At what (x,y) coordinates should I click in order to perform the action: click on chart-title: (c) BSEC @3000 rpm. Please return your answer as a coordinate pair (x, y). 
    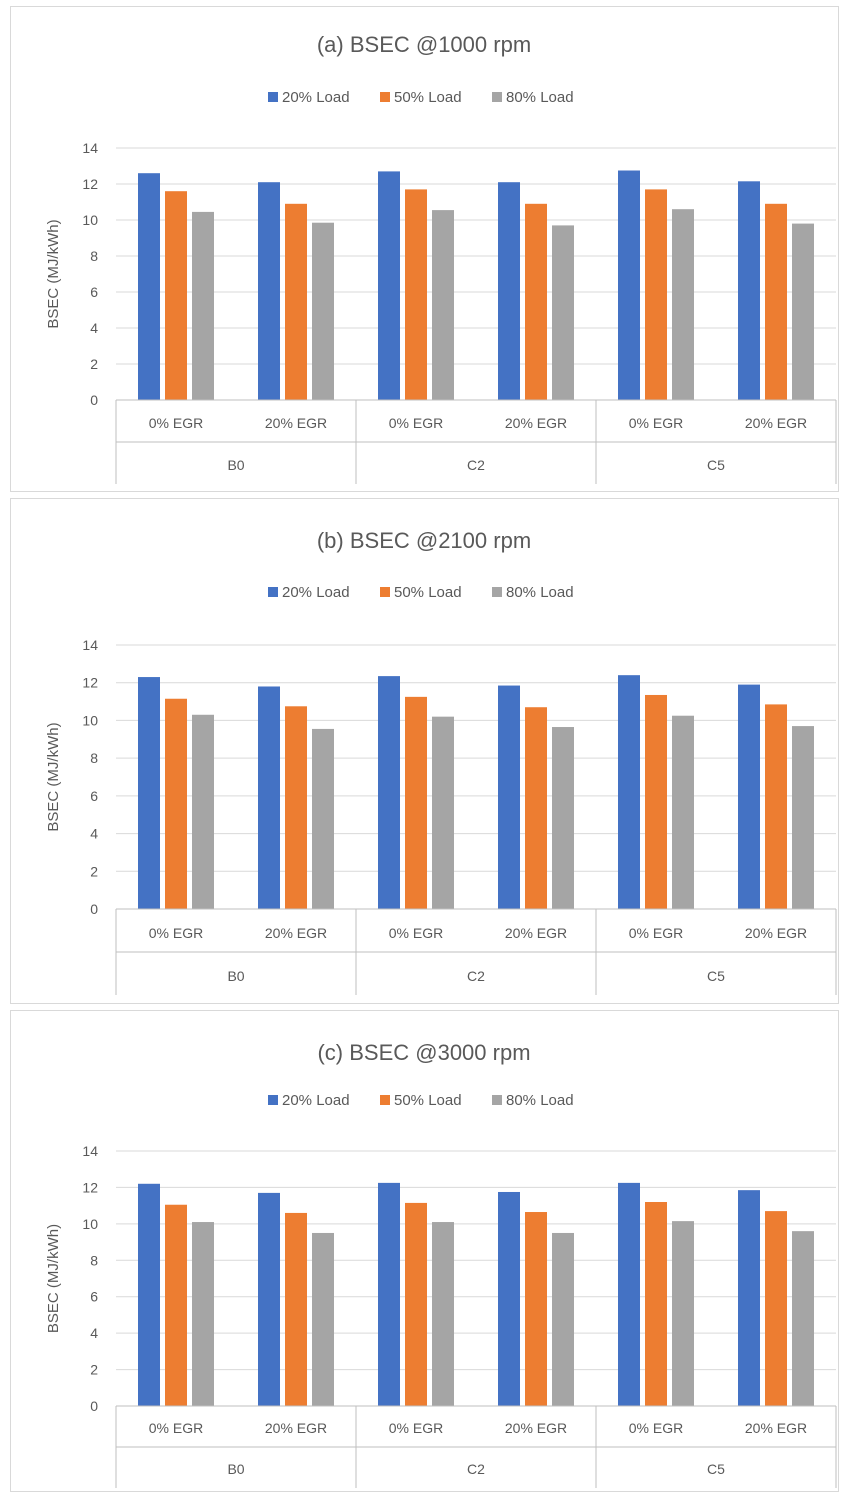
    Looking at the image, I should click on (423, 1052).